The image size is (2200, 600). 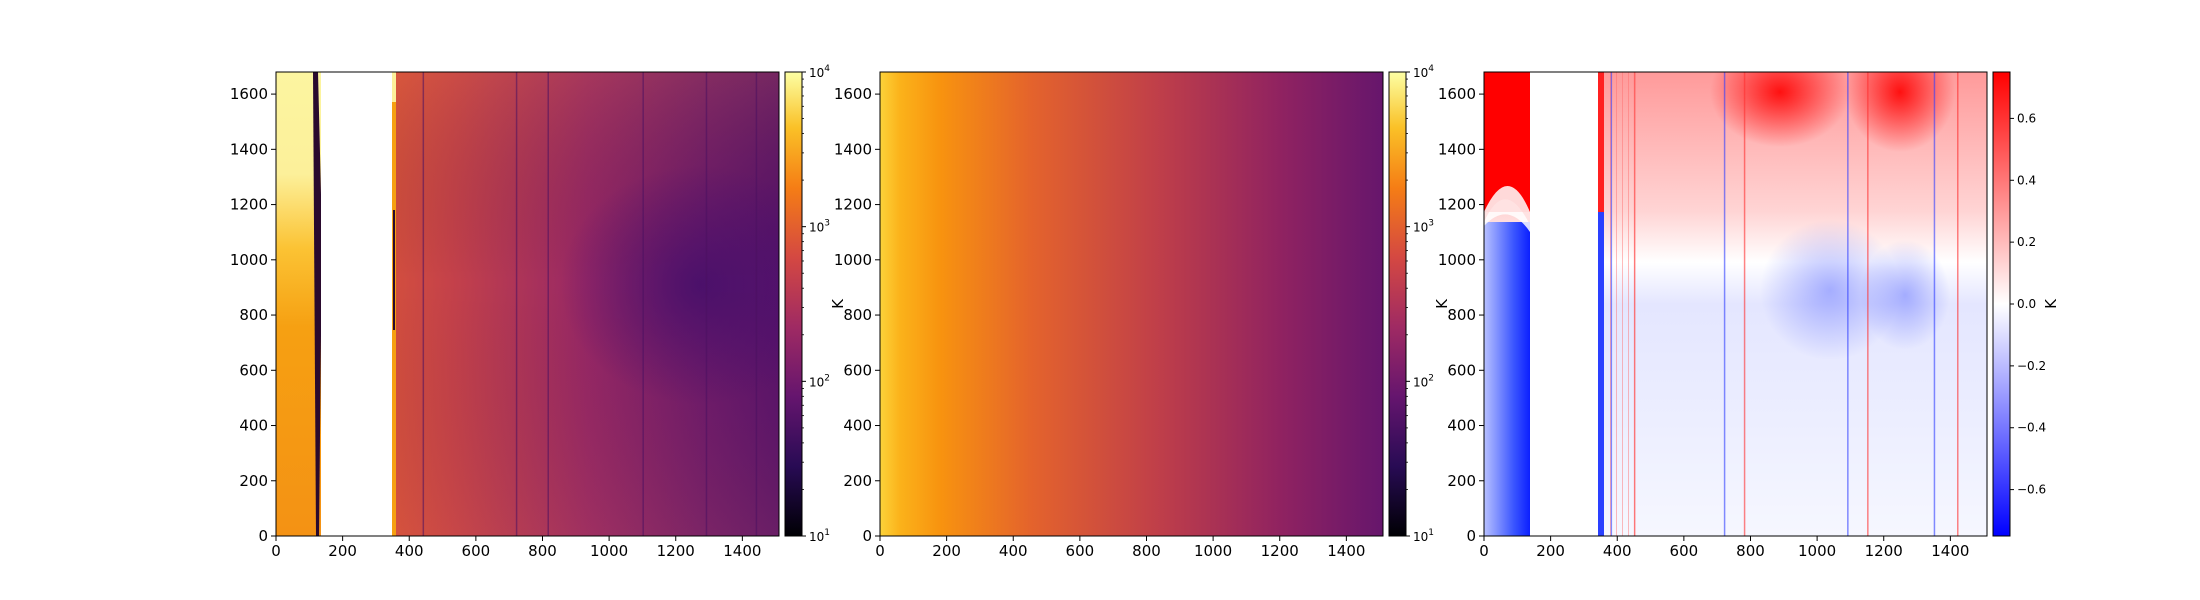 I want to click on colorbar-tick-label: −0.2, so click(x=2031, y=366).